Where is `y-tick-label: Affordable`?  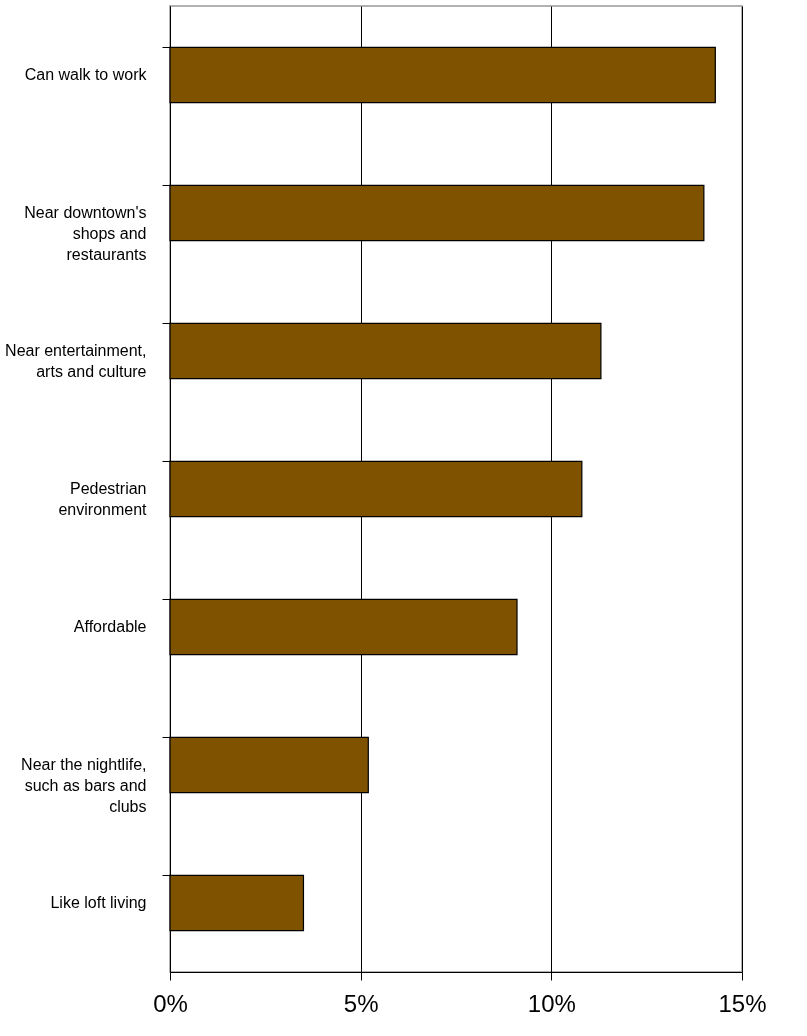
y-tick-label: Affordable is located at coordinates (110, 626).